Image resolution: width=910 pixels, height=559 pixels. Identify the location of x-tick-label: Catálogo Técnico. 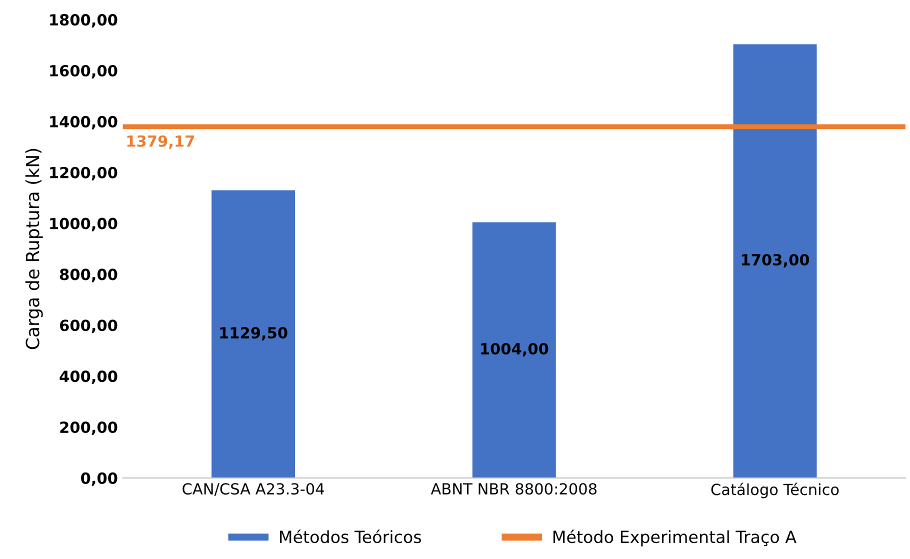
(775, 490).